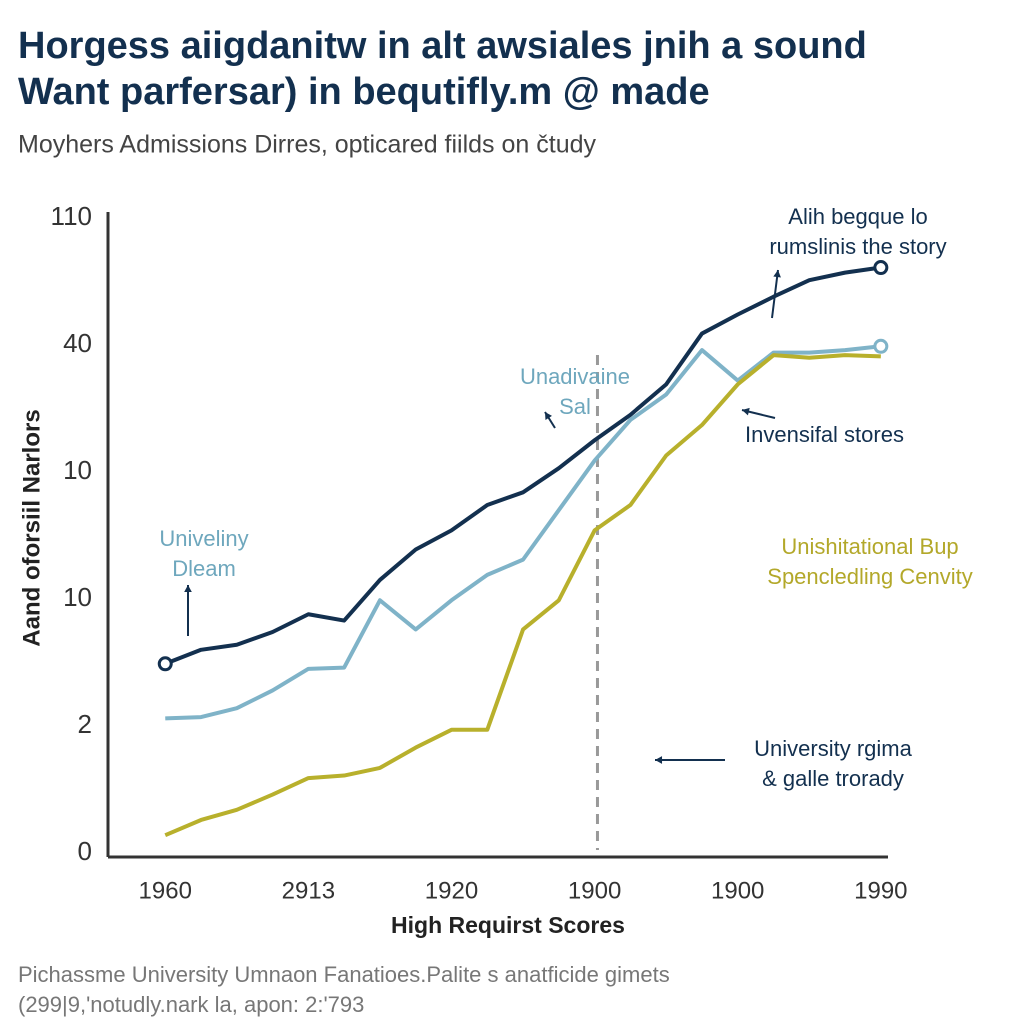  I want to click on annotation: Unadivaine, so click(575, 376).